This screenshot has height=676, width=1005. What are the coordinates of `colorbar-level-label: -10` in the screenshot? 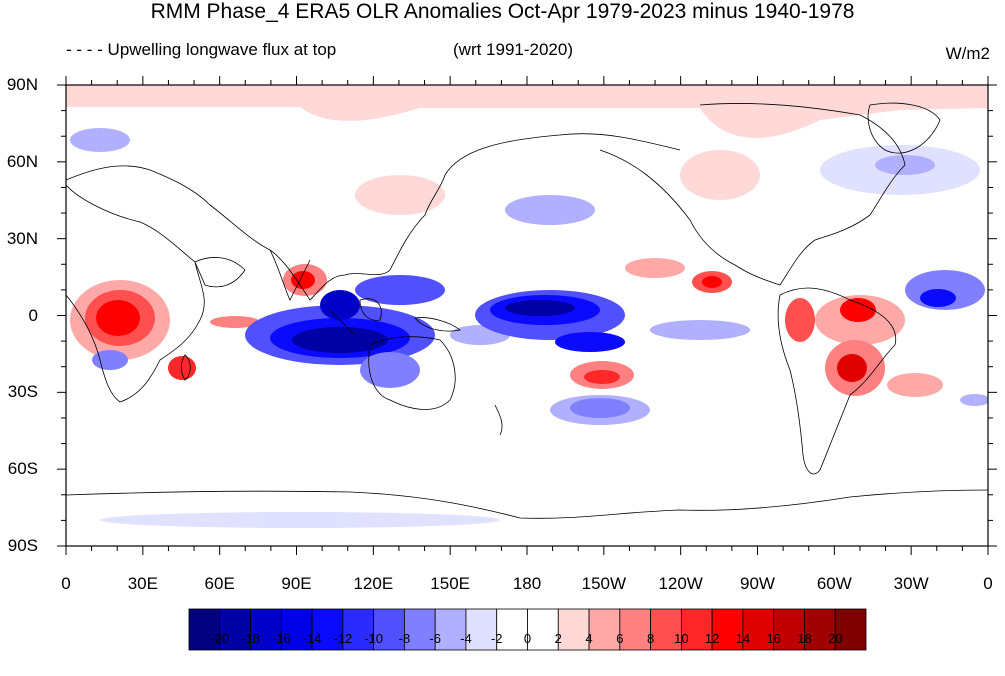 It's located at (374, 638).